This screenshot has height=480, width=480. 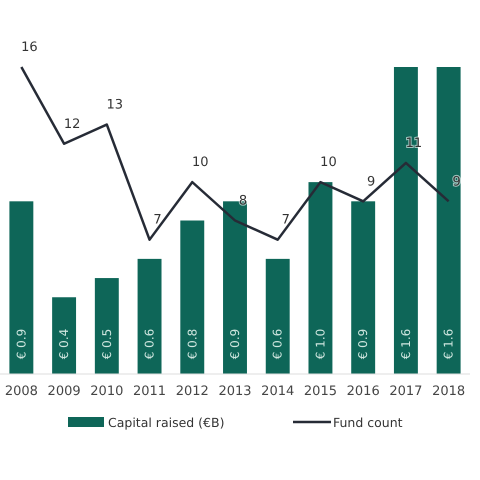 What do you see at coordinates (449, 392) in the screenshot?
I see `x-tick-label: 2018` at bounding box center [449, 392].